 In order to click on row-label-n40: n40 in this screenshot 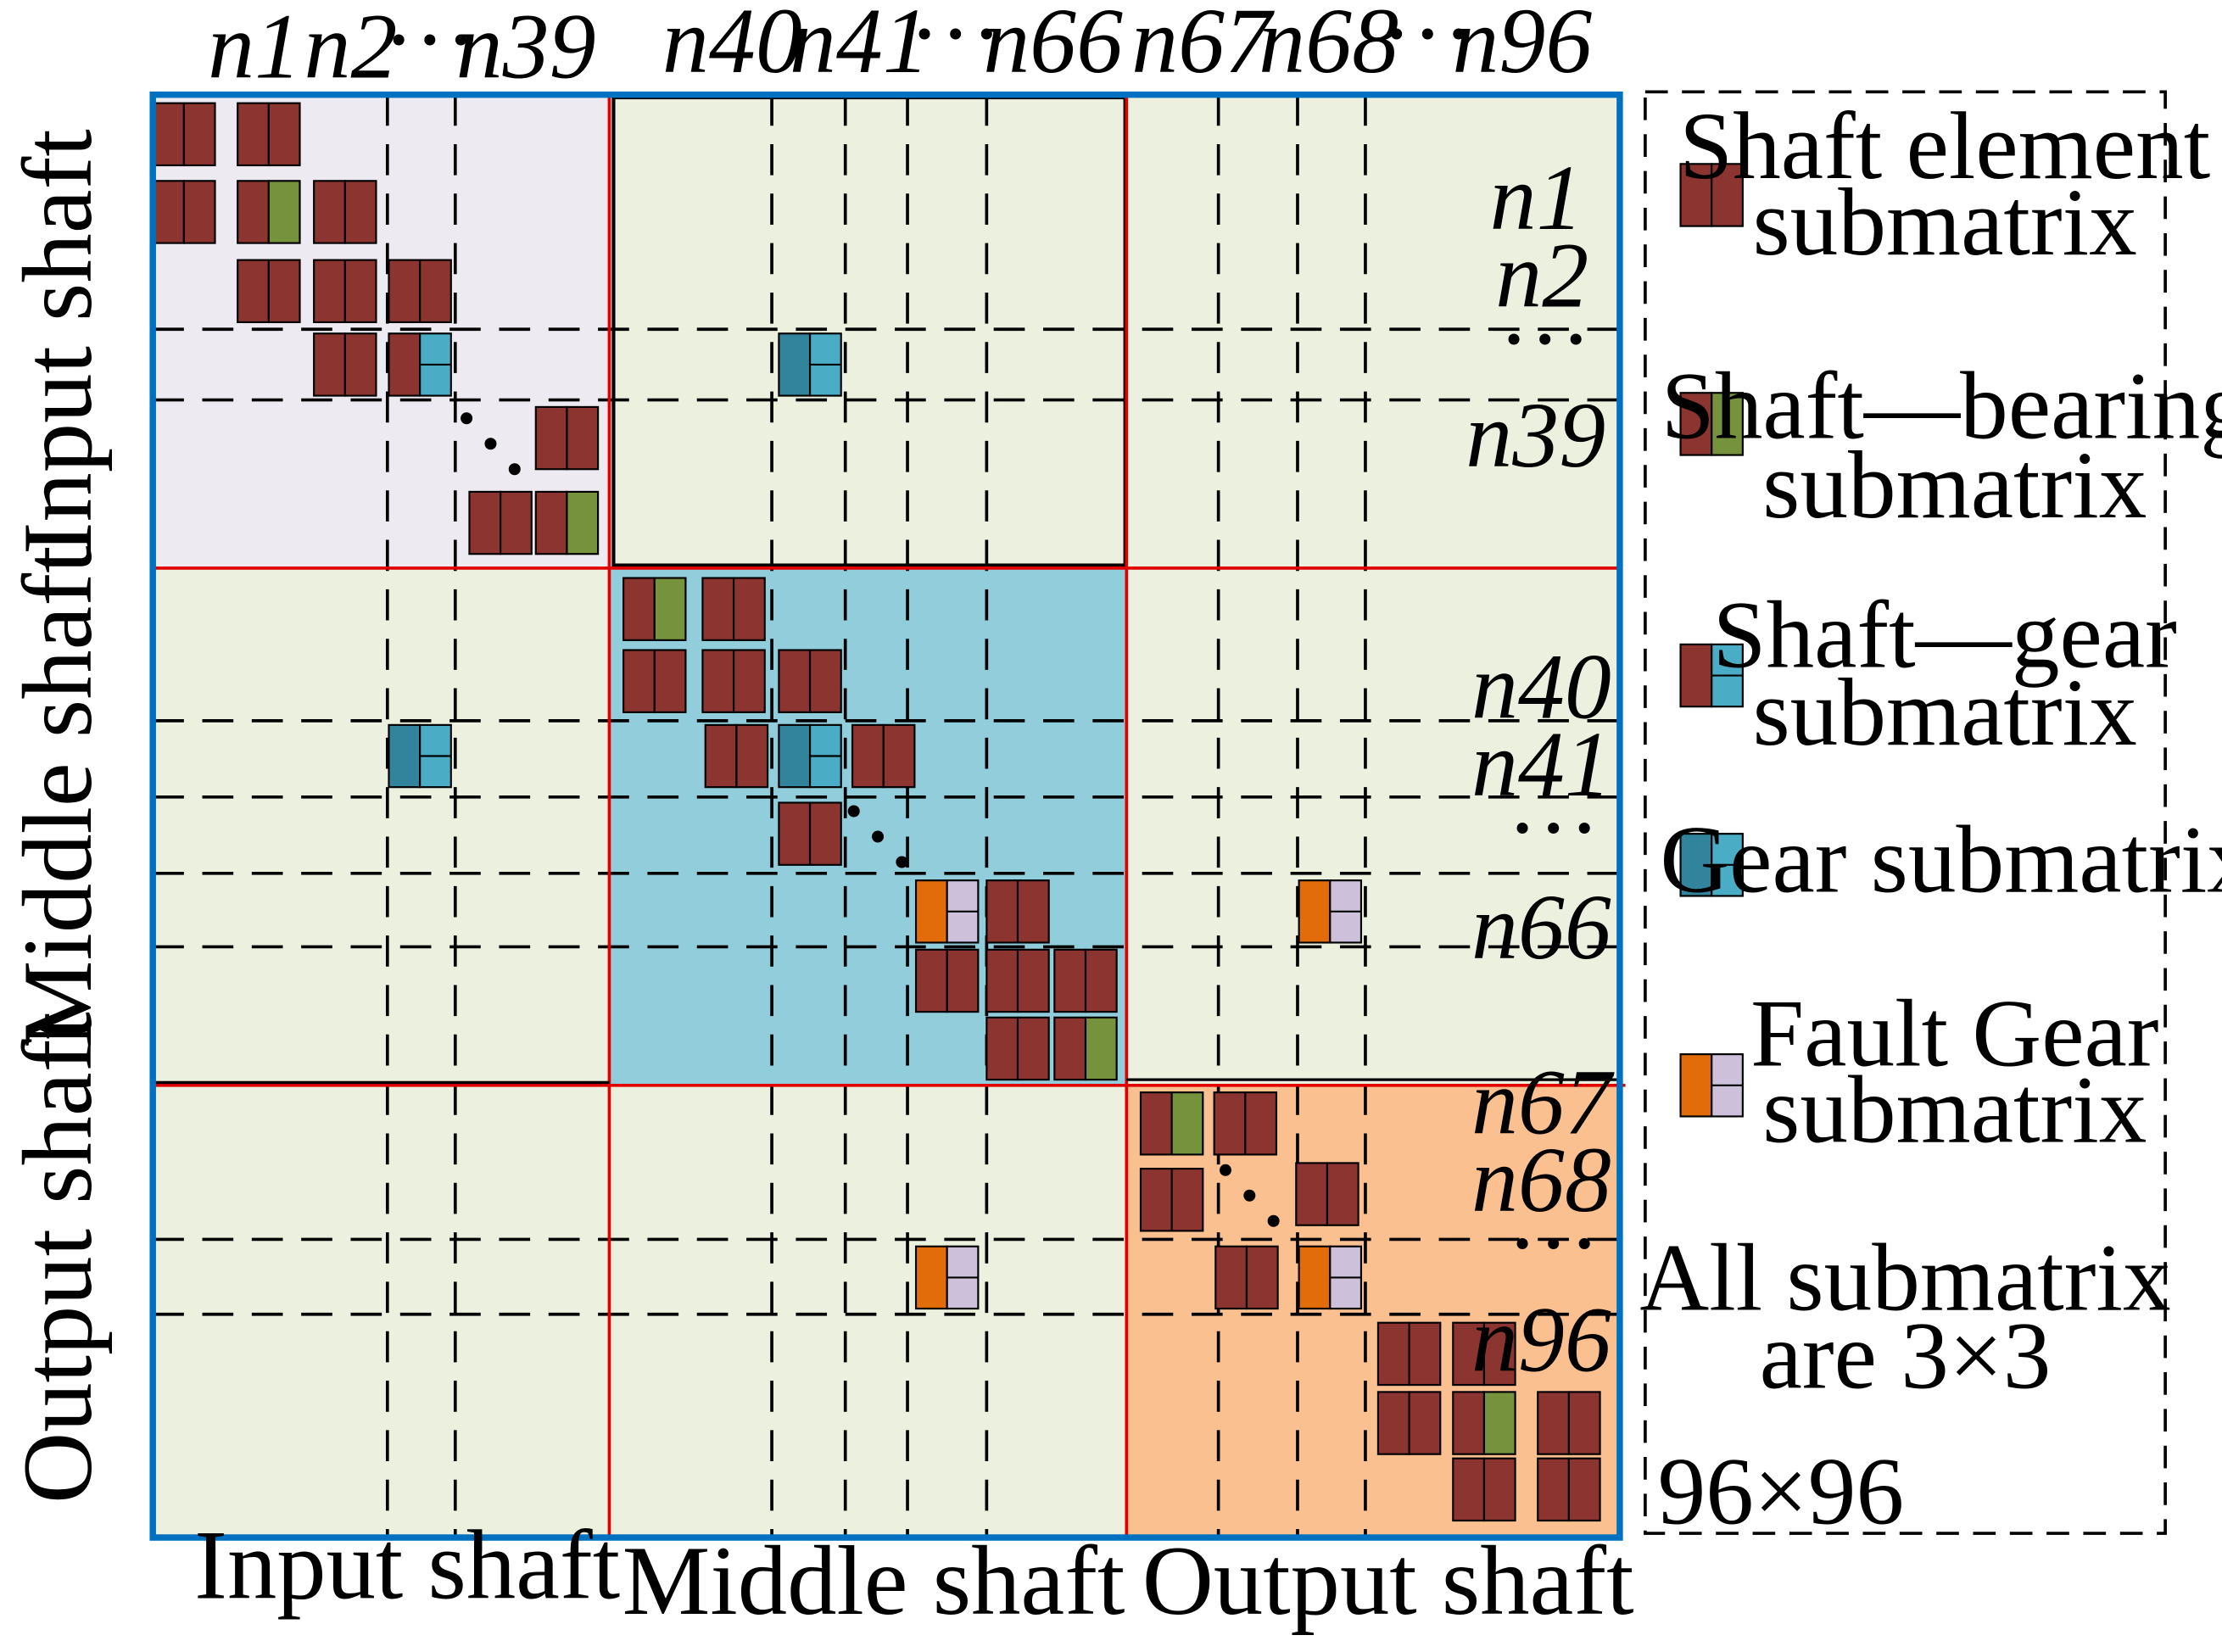, I will do `click(1541, 687)`.